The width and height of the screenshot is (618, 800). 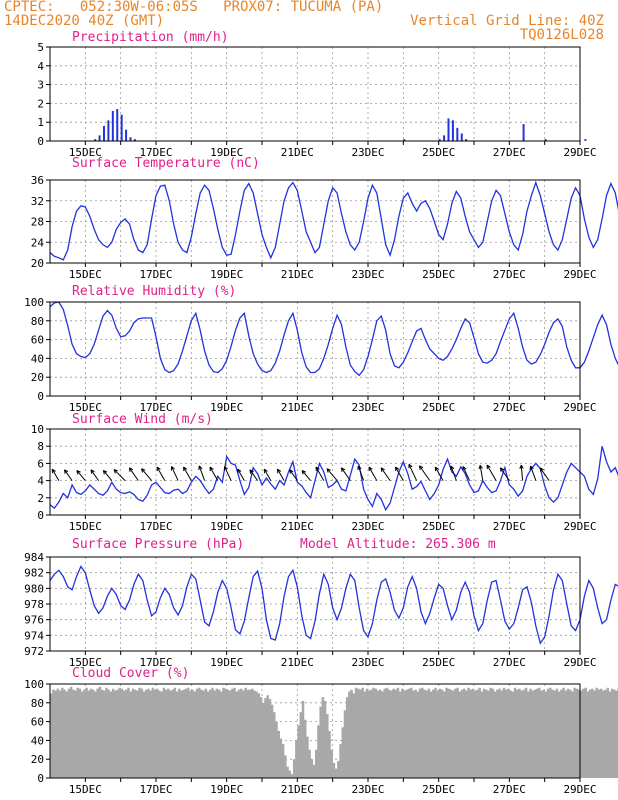 What do you see at coordinates (155, 152) in the screenshot?
I see `x-tick-label: 17DEC` at bounding box center [155, 152].